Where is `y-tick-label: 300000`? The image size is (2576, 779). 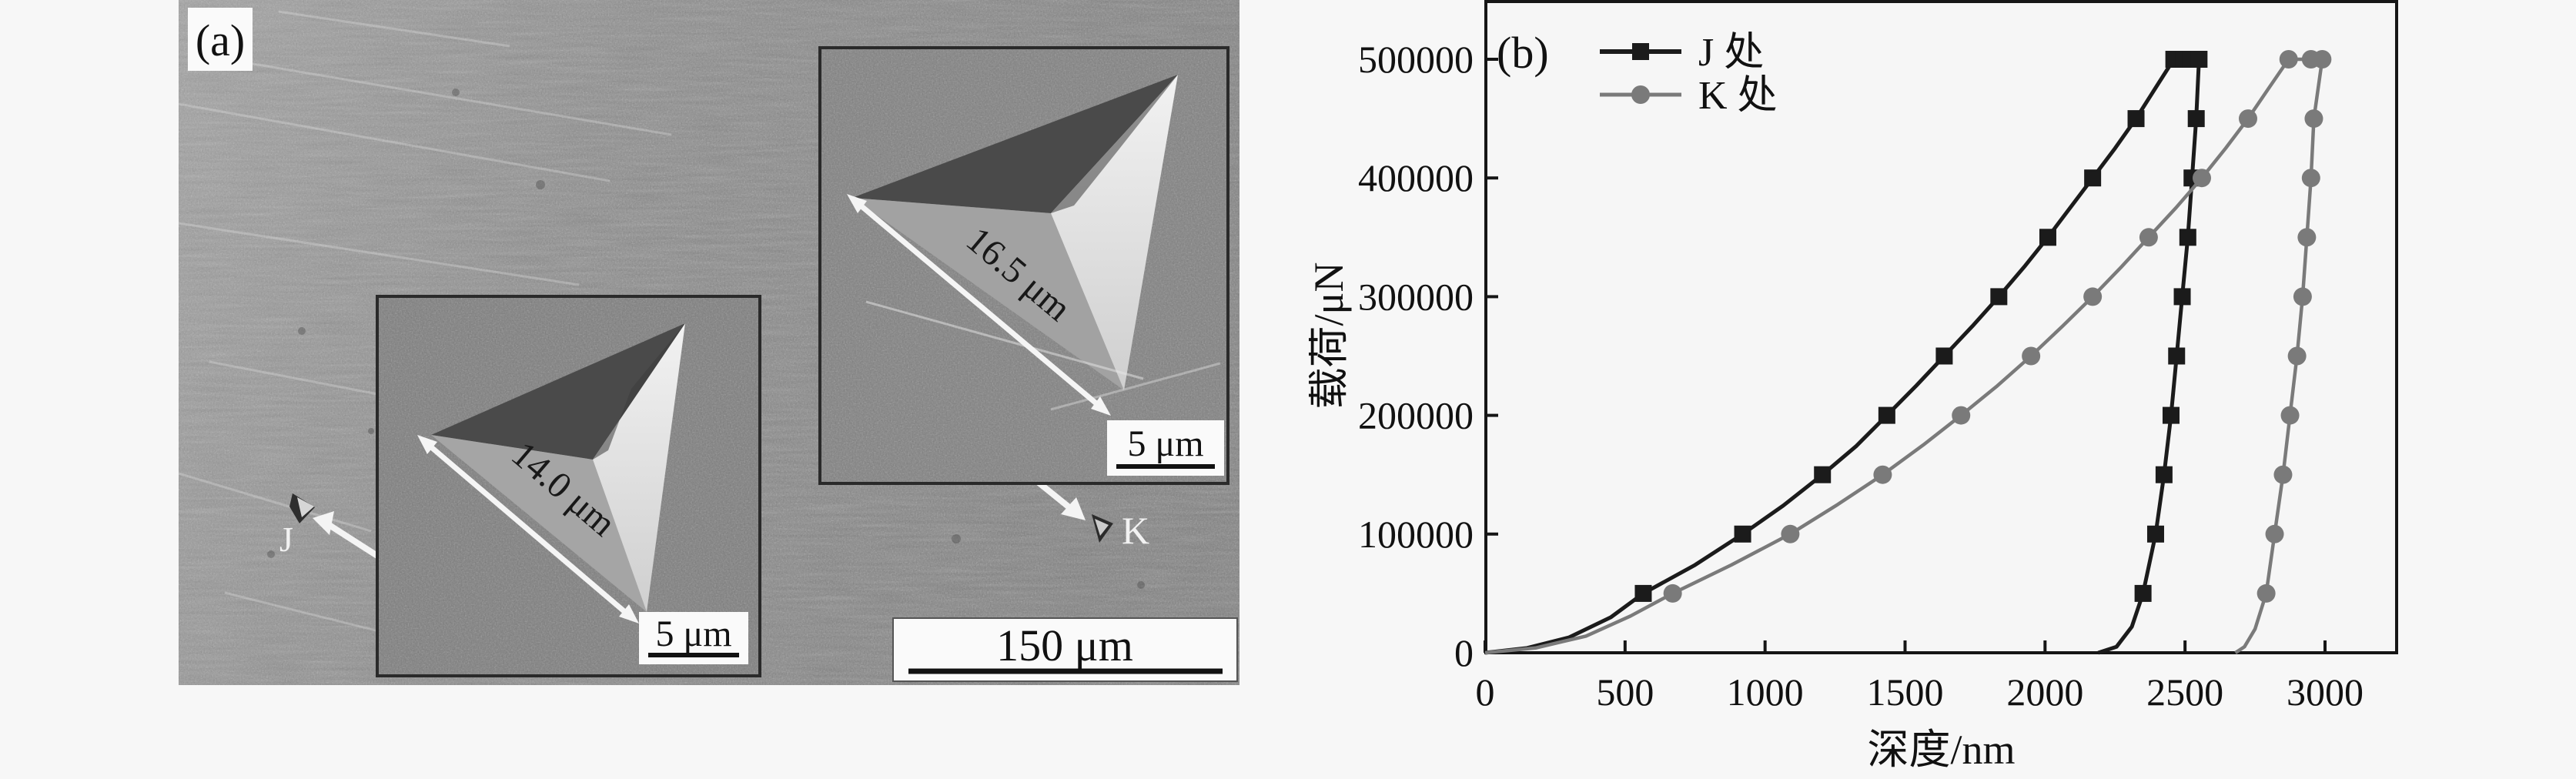 y-tick-label: 300000 is located at coordinates (1416, 297).